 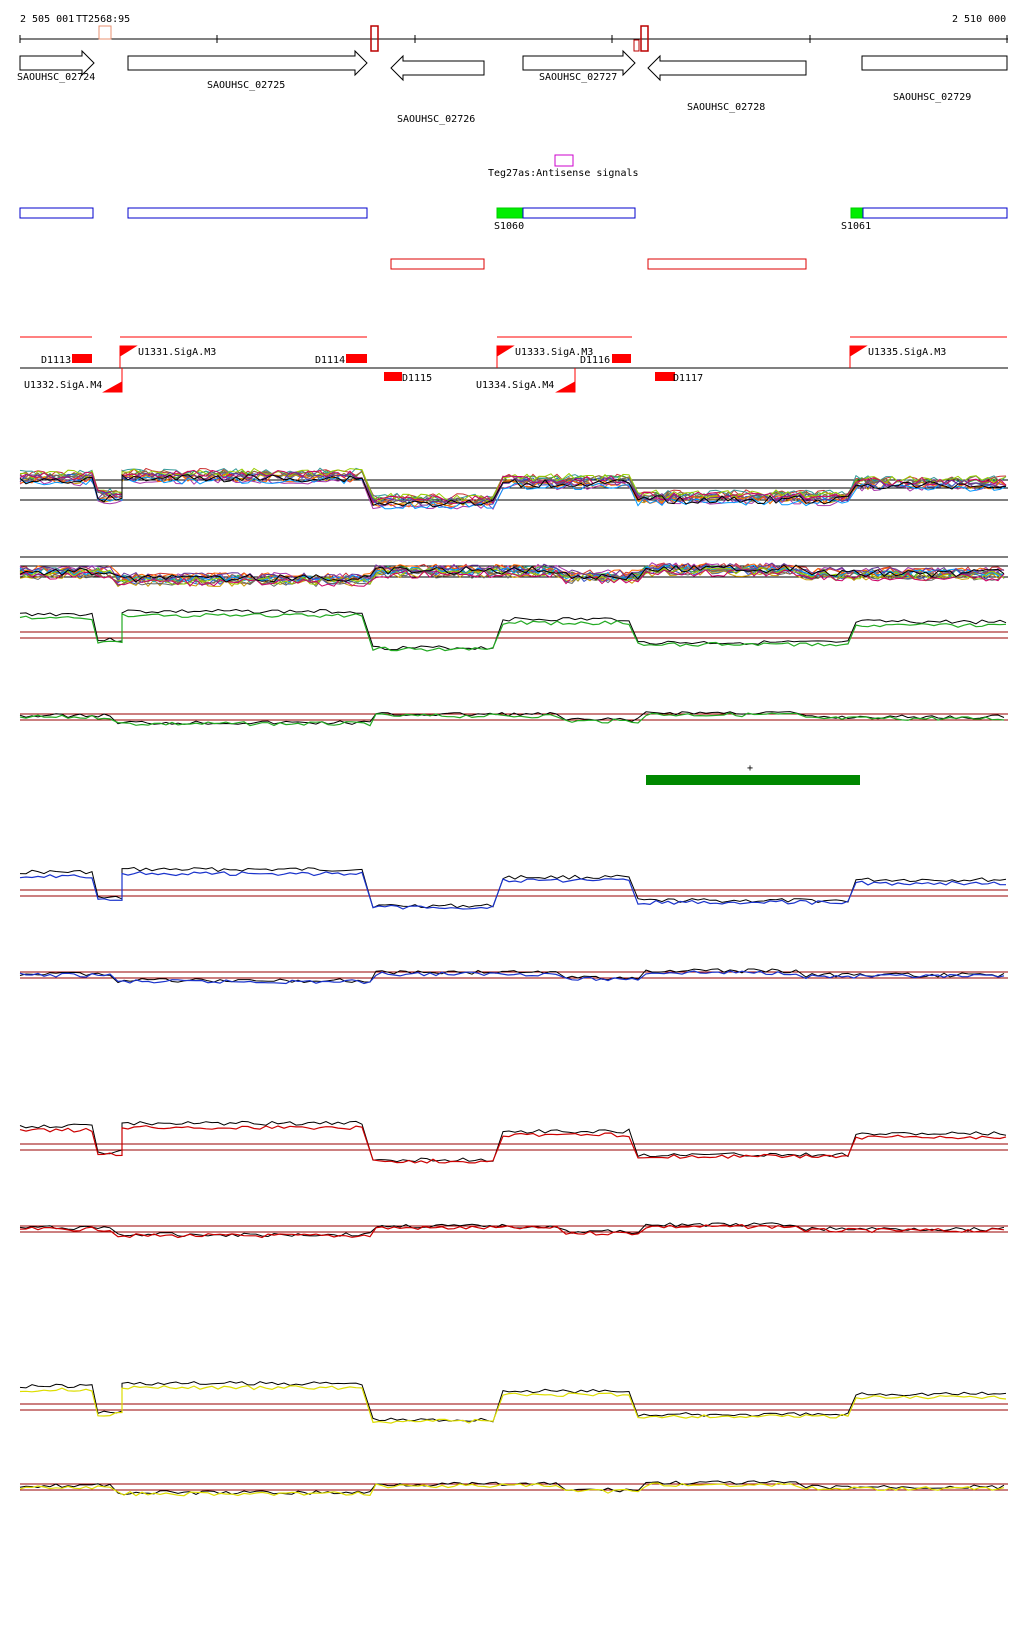 I want to click on upshift-label: U1332.SigA.M4, so click(x=63, y=385).